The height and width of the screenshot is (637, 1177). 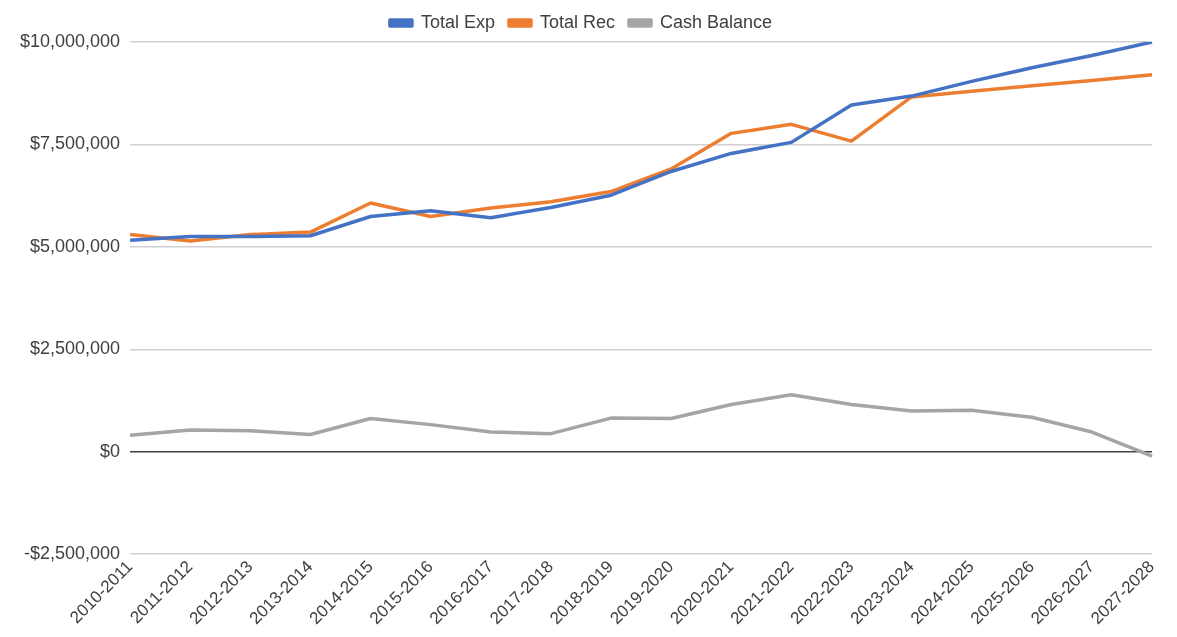 I want to click on y-tick-label: -$2,500,000, so click(x=72, y=553).